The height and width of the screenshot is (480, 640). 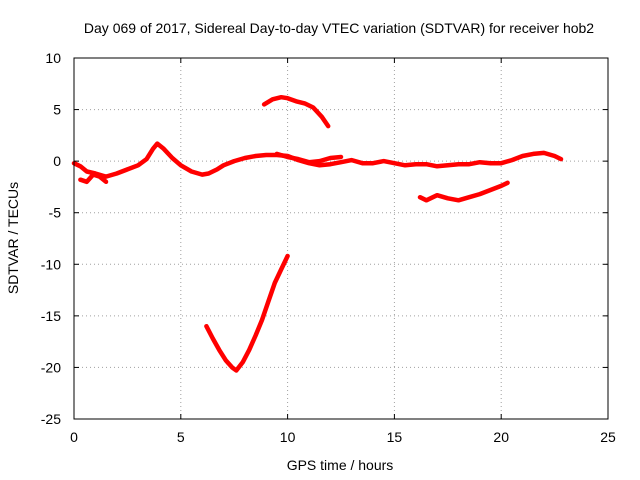 I want to click on y-axis-label: SDTVAR / TECUs, so click(x=13, y=238).